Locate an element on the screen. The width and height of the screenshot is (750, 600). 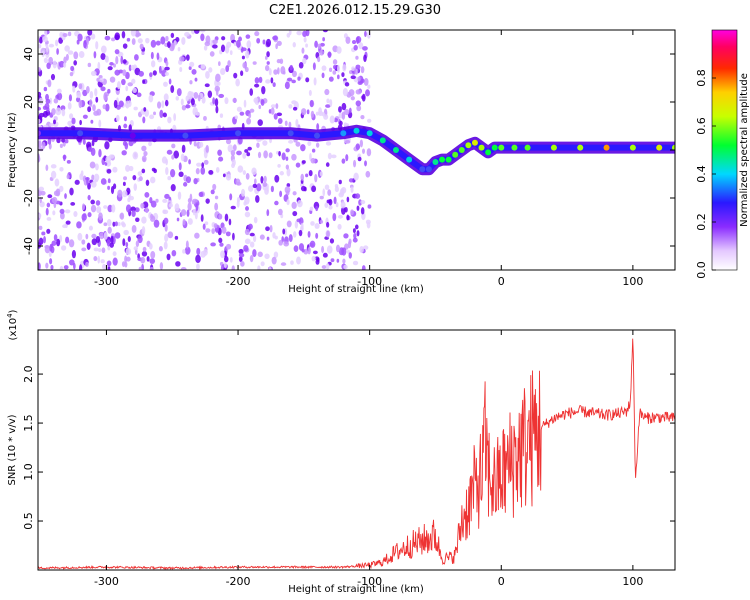
y-exponent-label: (x104) is located at coordinates (12, 324).